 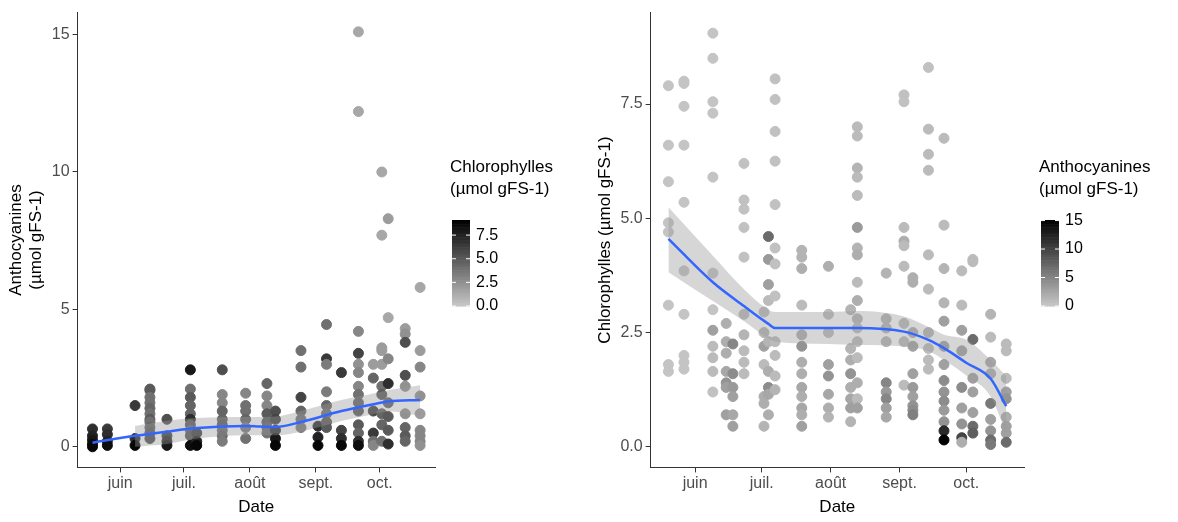 I want to click on y-axis-title: Anthocyanines (µmol gFS-1), so click(x=25, y=240).